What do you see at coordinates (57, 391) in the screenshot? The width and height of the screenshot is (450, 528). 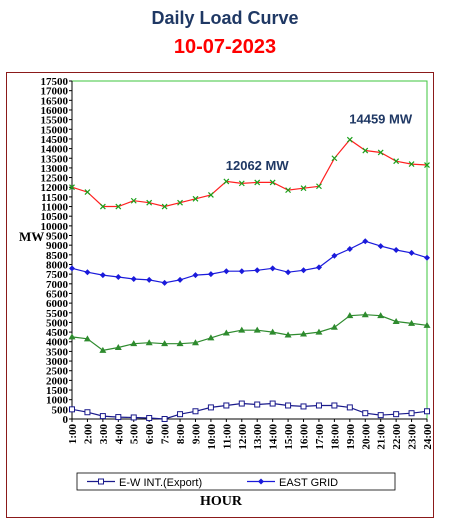 I see `y-tick-label: 1500` at bounding box center [57, 391].